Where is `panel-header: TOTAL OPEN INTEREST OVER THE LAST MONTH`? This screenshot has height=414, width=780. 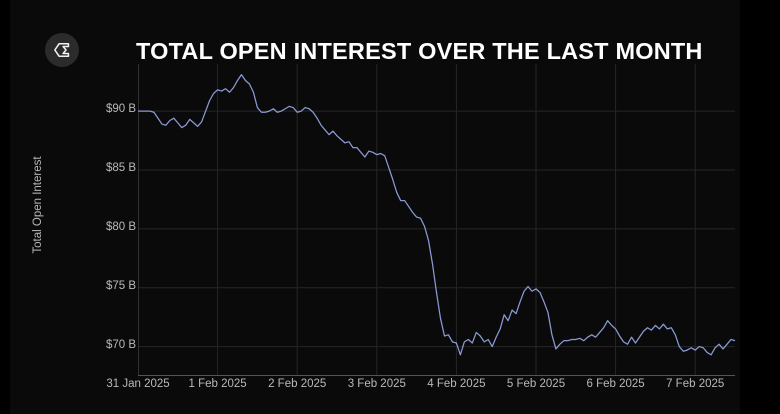
panel-header: TOTAL OPEN INTEREST OVER THE LAST MONTH is located at coordinates (375, 40).